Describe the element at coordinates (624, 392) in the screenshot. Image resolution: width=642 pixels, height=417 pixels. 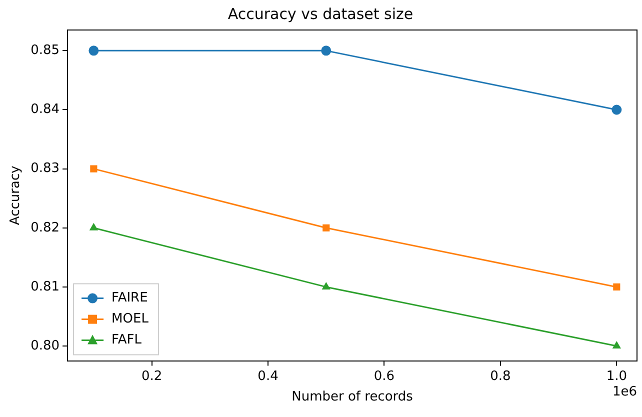
I see `text: 1e6` at that location.